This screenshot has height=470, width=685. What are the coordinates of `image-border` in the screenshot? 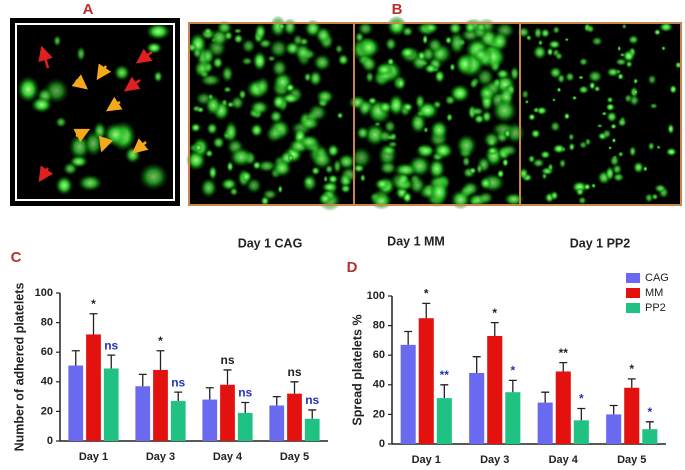 It's located at (95, 112).